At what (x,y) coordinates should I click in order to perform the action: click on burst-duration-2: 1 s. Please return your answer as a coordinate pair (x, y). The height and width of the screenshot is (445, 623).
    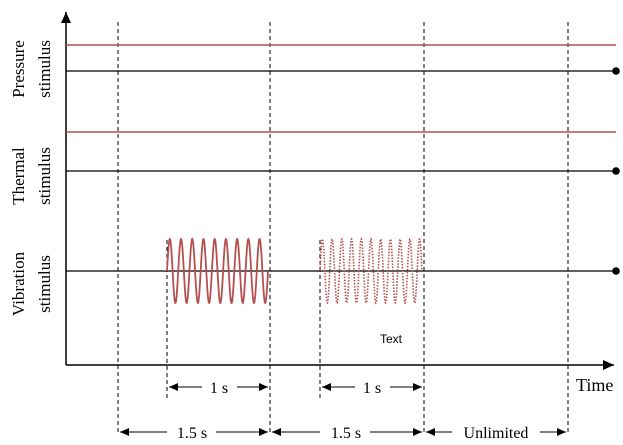
    Looking at the image, I should click on (372, 388).